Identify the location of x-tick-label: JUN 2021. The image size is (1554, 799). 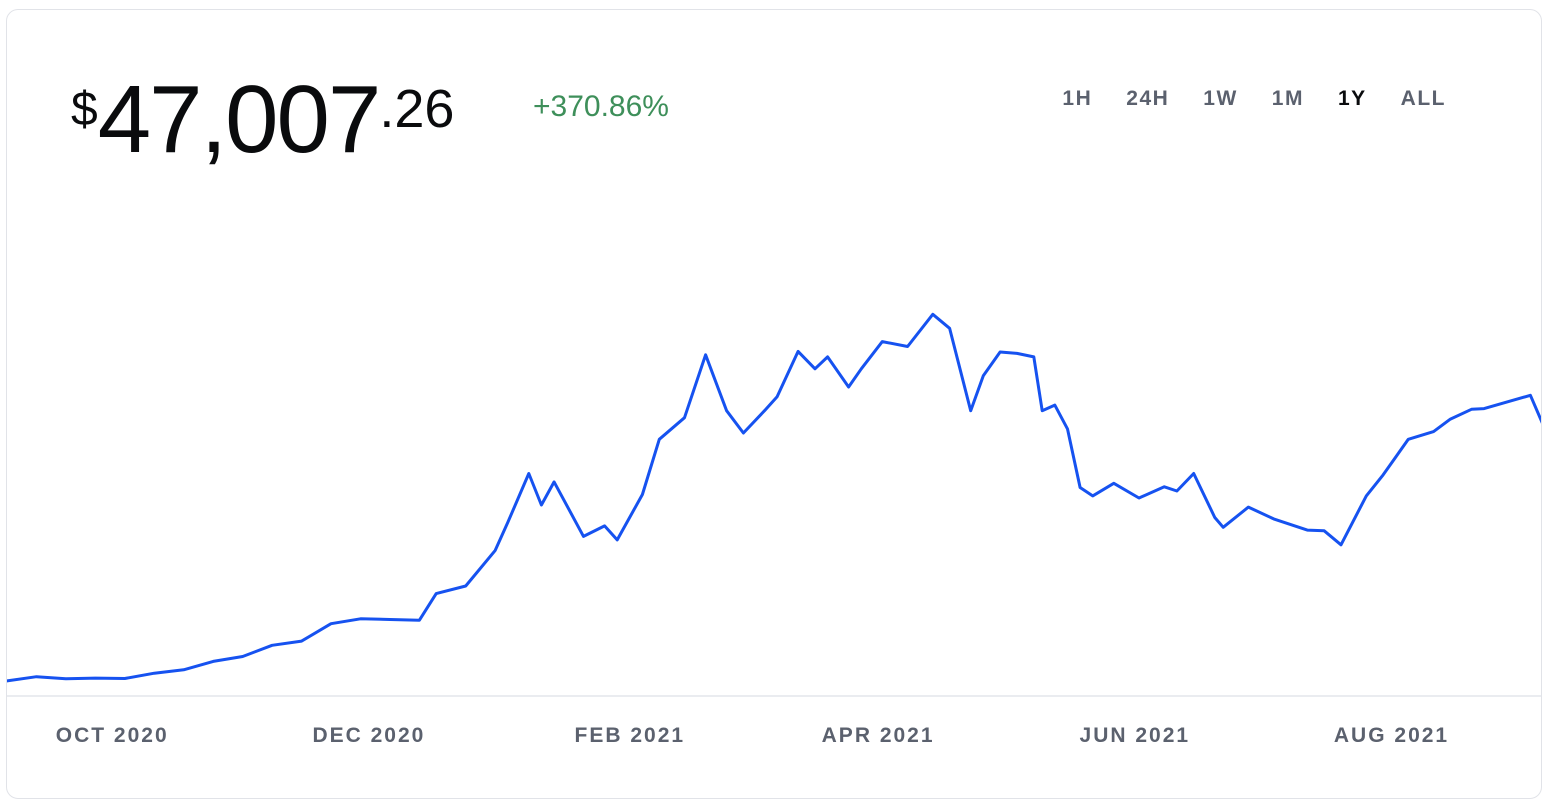
(1135, 735).